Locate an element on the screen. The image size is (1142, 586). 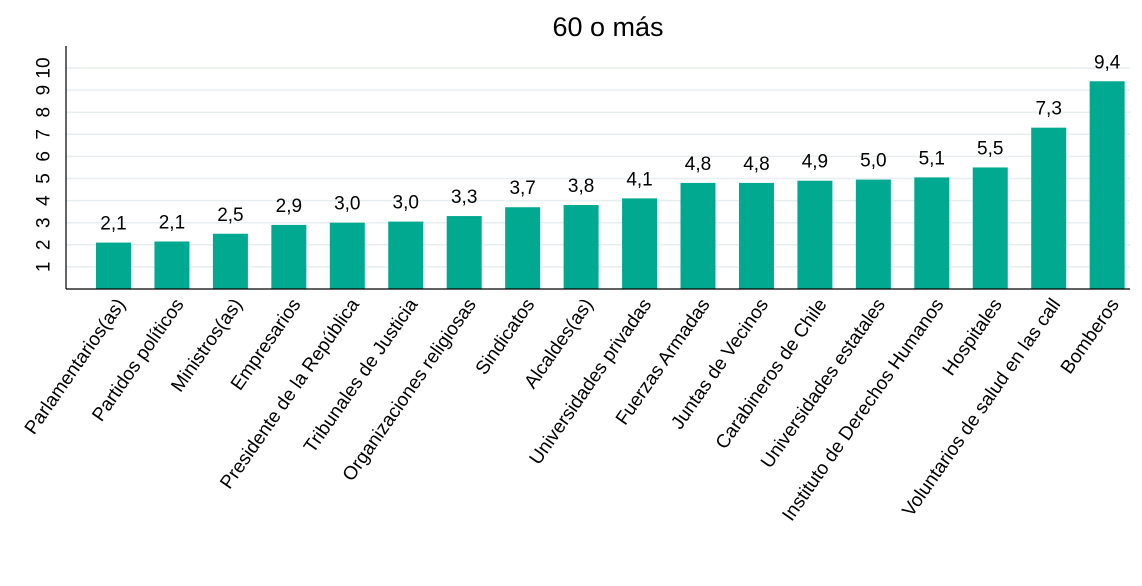
data-label: 9,4 is located at coordinates (1107, 62).